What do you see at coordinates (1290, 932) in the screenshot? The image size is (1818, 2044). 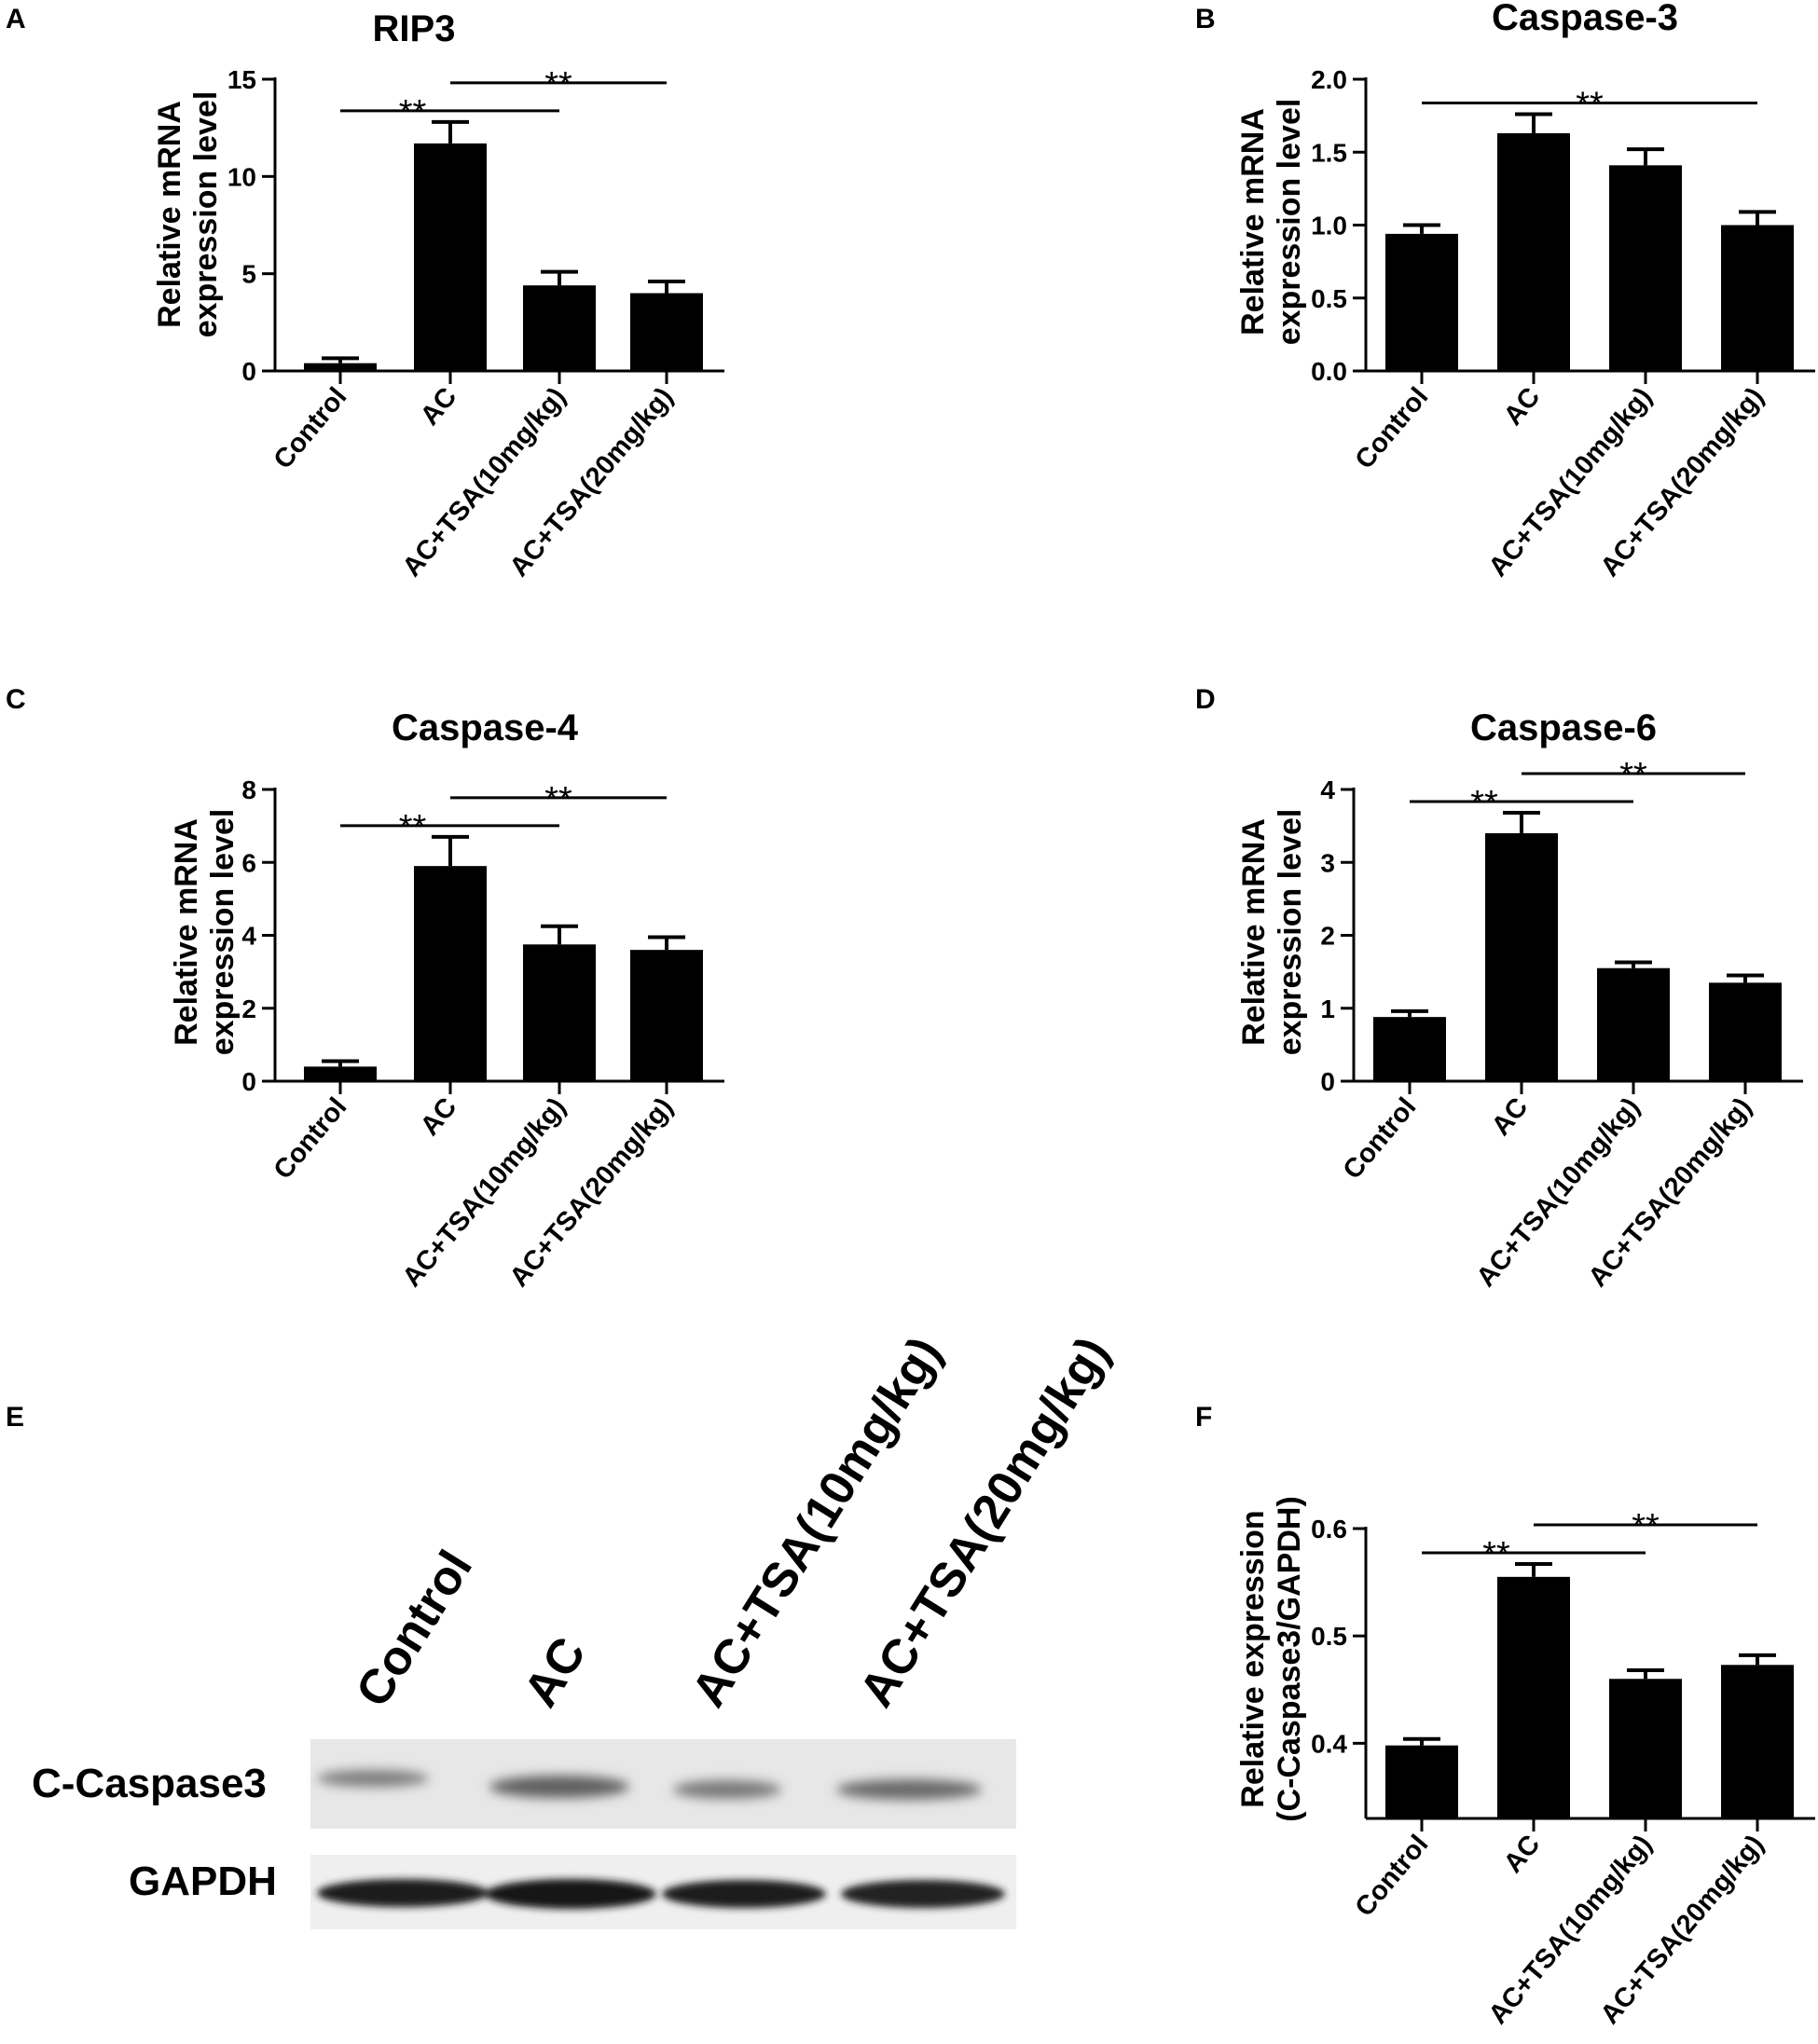 I see `y-axis-label-d-line2: expression level` at bounding box center [1290, 932].